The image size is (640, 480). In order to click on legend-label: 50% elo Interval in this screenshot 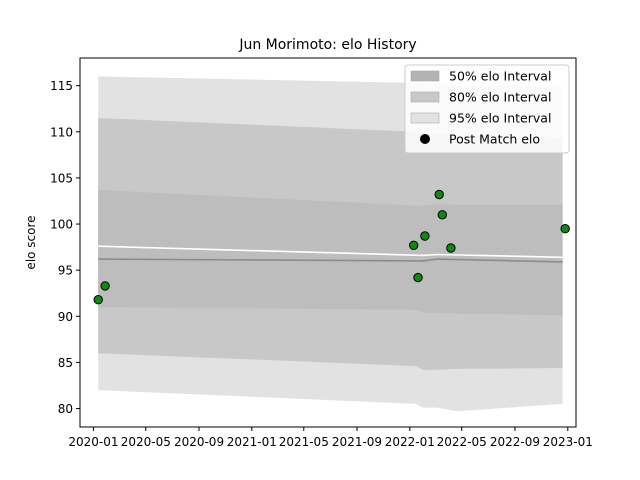, I will do `click(500, 76)`.